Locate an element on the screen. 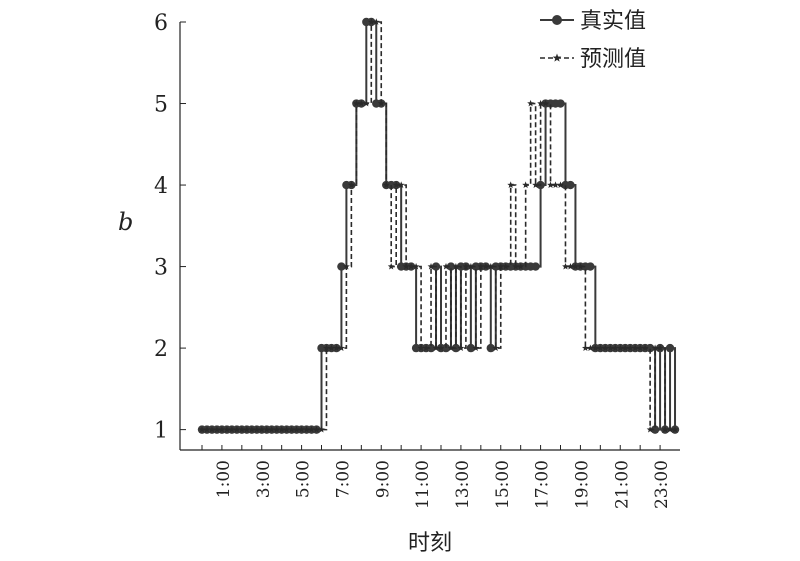 This screenshot has height=561, width=800. legend-true-marker is located at coordinates (557, 20).